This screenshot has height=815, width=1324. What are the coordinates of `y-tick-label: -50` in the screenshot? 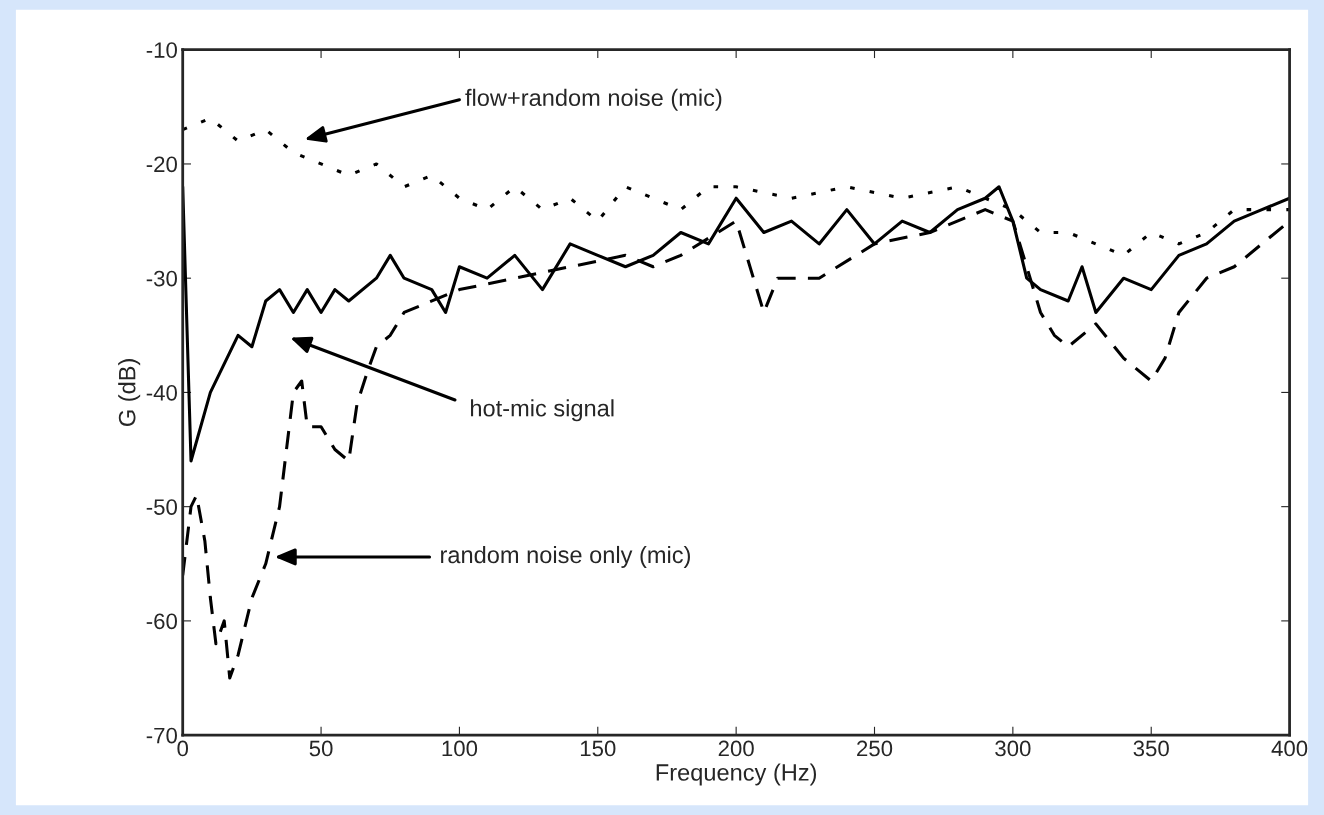 It's located at (161, 507).